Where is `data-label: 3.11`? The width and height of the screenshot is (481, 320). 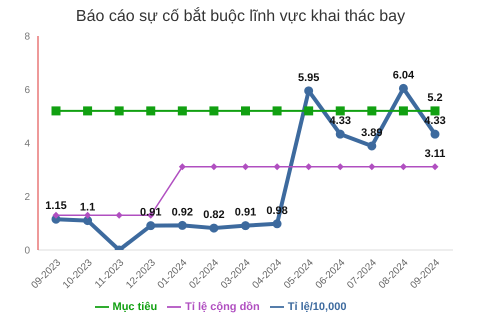
data-label: 3.11 is located at coordinates (435, 154).